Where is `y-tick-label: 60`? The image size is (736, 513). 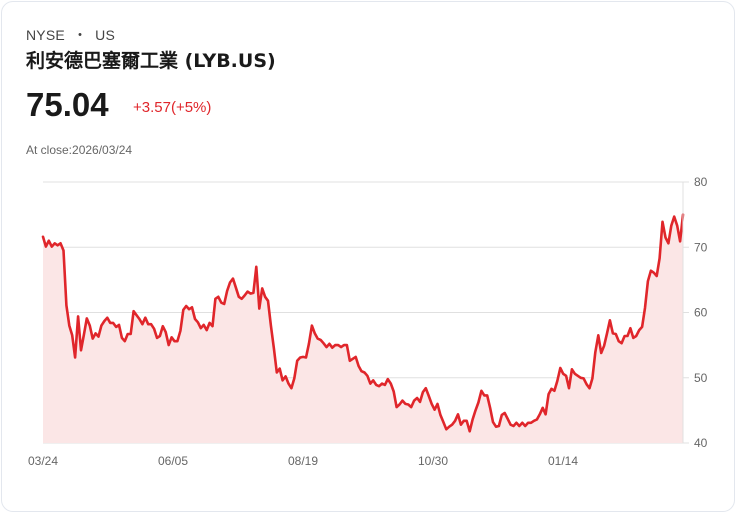 y-tick-label: 60 is located at coordinates (701, 313).